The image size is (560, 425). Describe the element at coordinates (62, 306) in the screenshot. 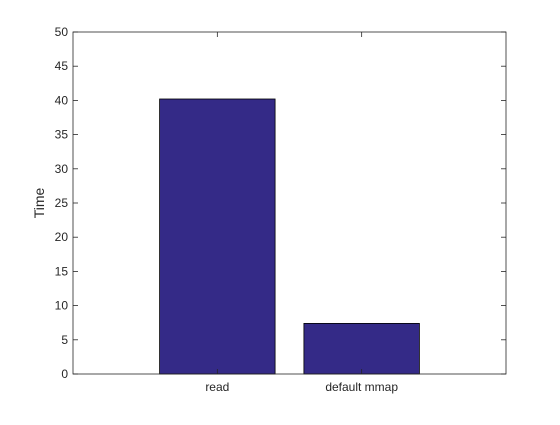

I see `y-tick-label: 10` at that location.